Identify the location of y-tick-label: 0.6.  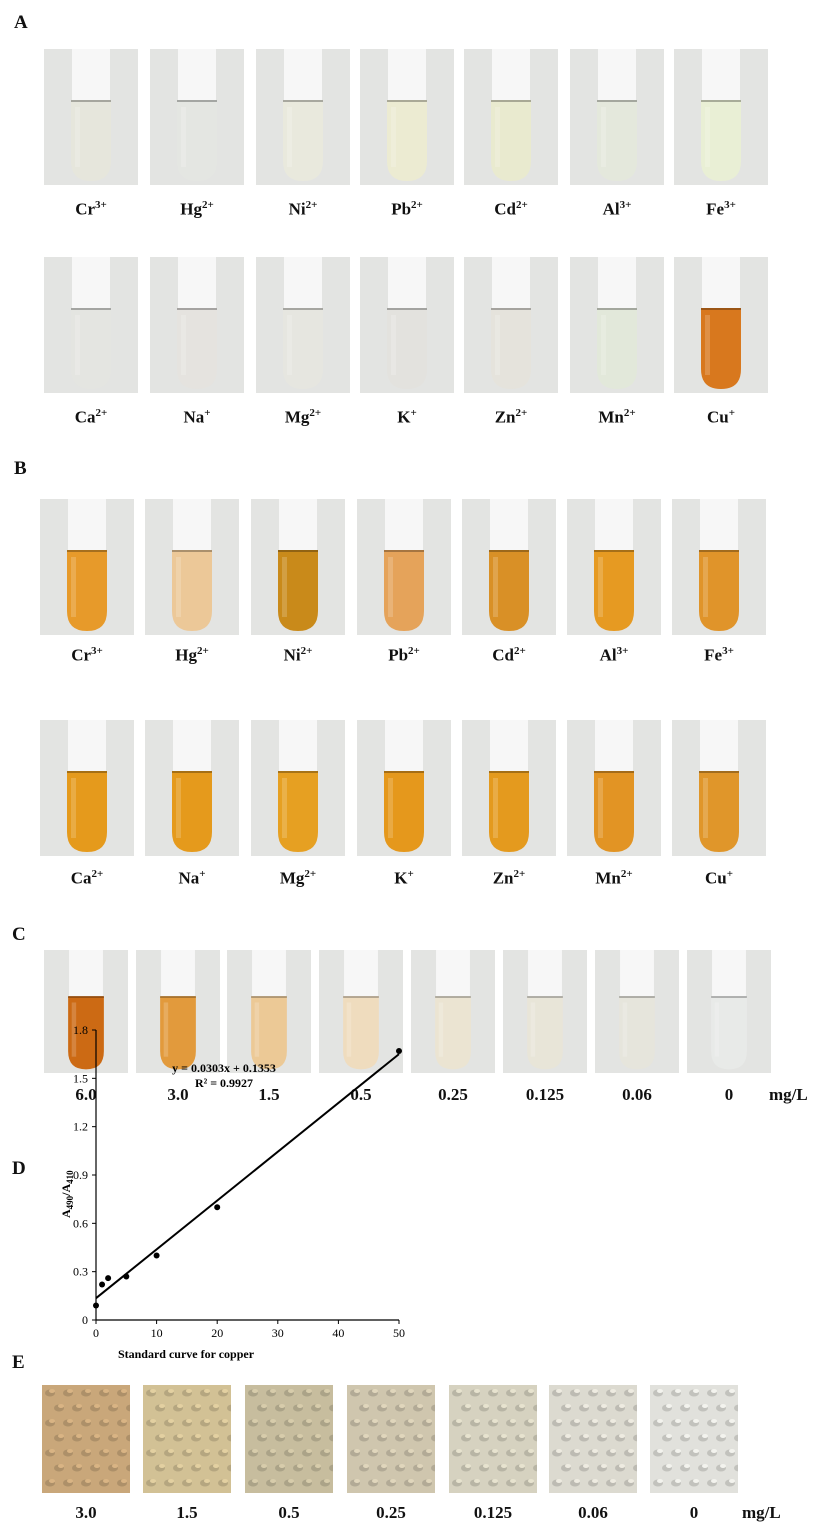
(80, 1223).